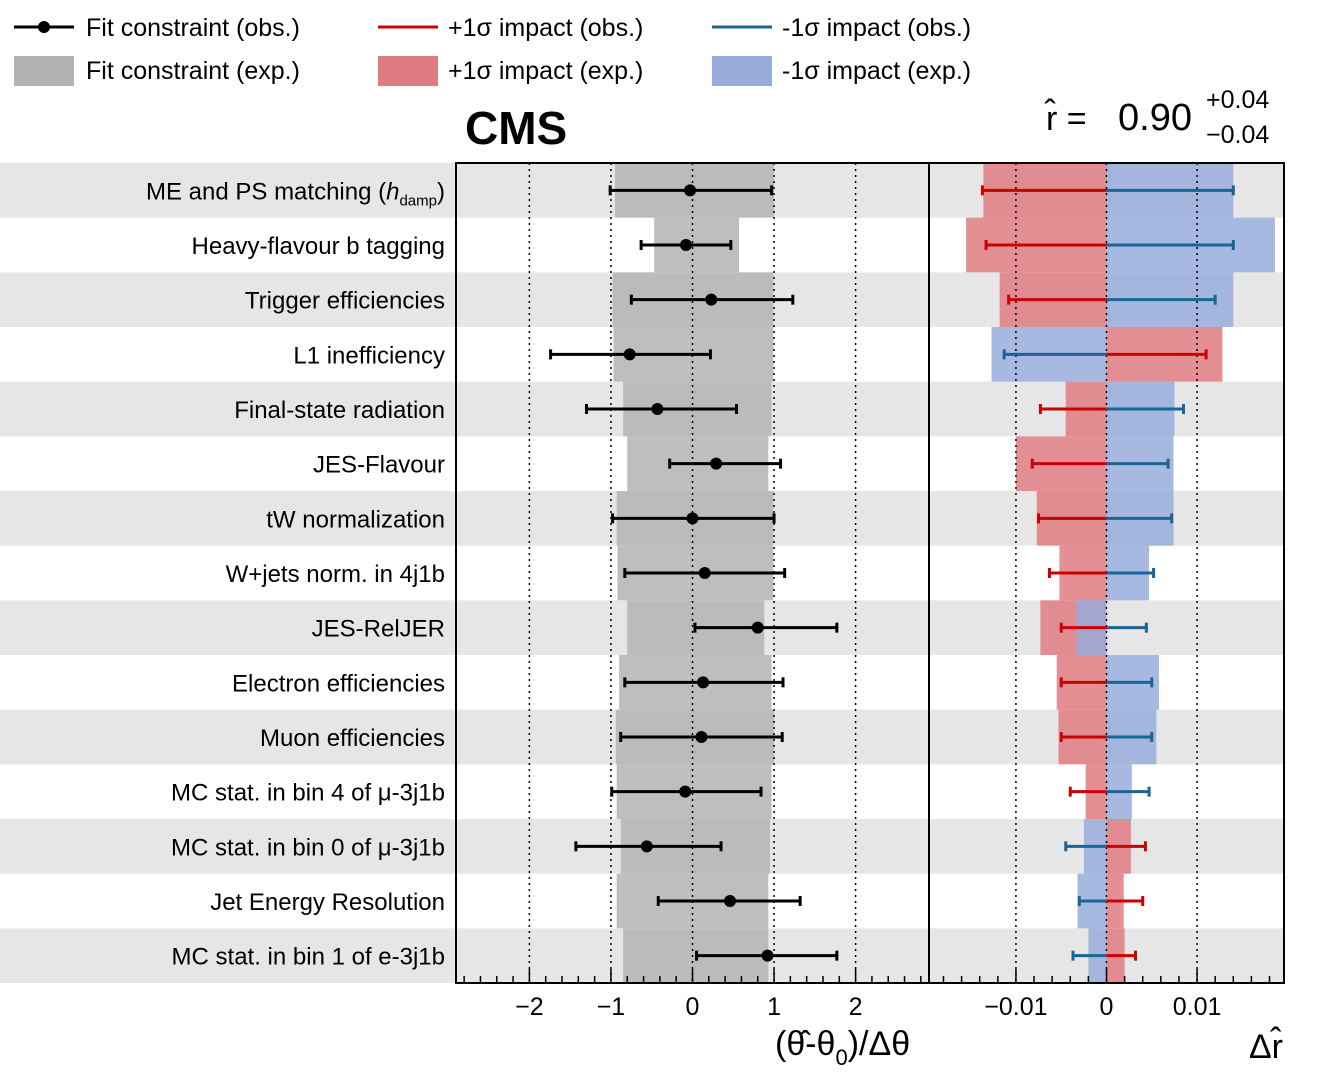 This screenshot has width=1329, height=1092. Describe the element at coordinates (1237, 100) in the screenshot. I see `best-fit-uncertainty-up: +0.04` at that location.